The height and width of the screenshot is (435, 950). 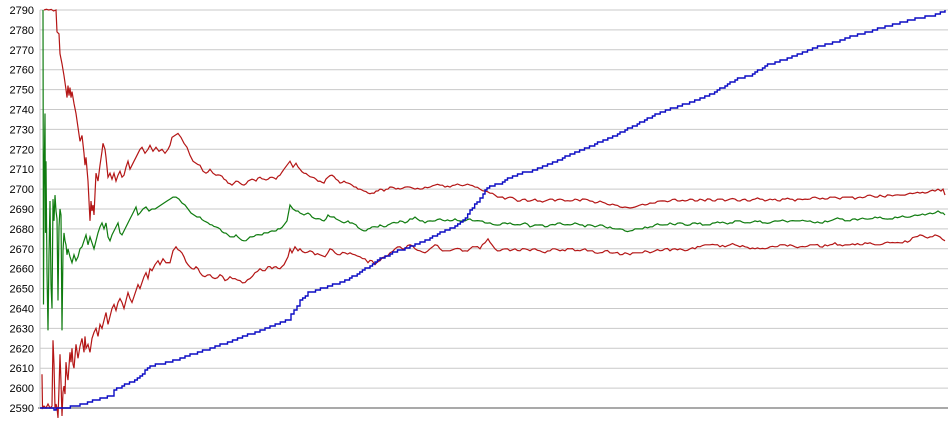 I want to click on y-axis-label: 2750, so click(x=22, y=91).